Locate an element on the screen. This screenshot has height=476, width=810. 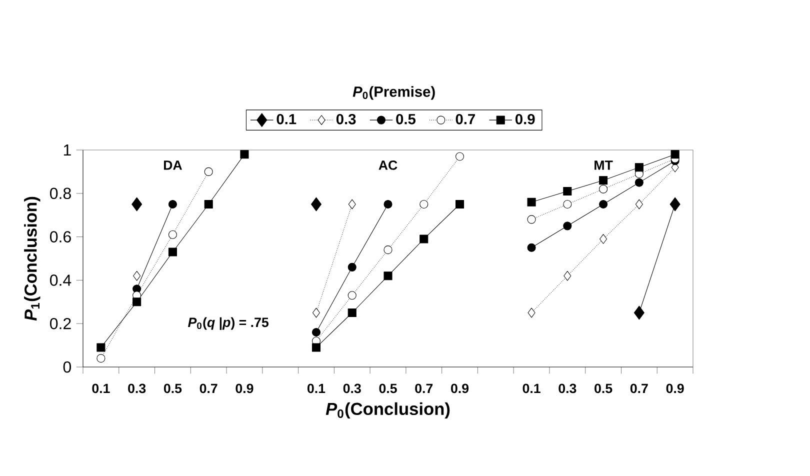
y-tick-label: 1 is located at coordinates (67, 150).